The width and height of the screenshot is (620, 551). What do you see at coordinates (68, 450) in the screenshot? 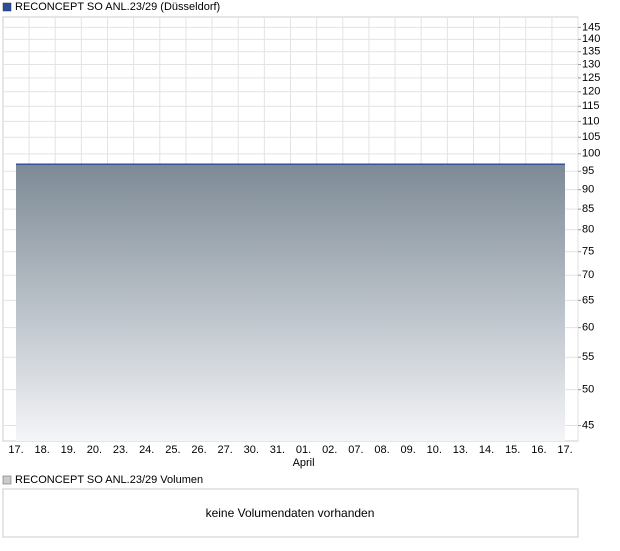
I see `x-tick-label: 19.` at bounding box center [68, 450].